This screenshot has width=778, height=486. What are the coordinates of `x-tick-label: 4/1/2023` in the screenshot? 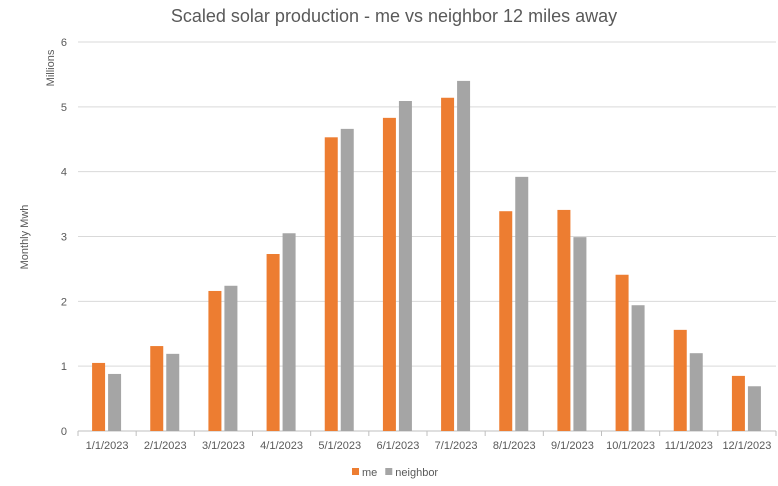 It's located at (281, 446).